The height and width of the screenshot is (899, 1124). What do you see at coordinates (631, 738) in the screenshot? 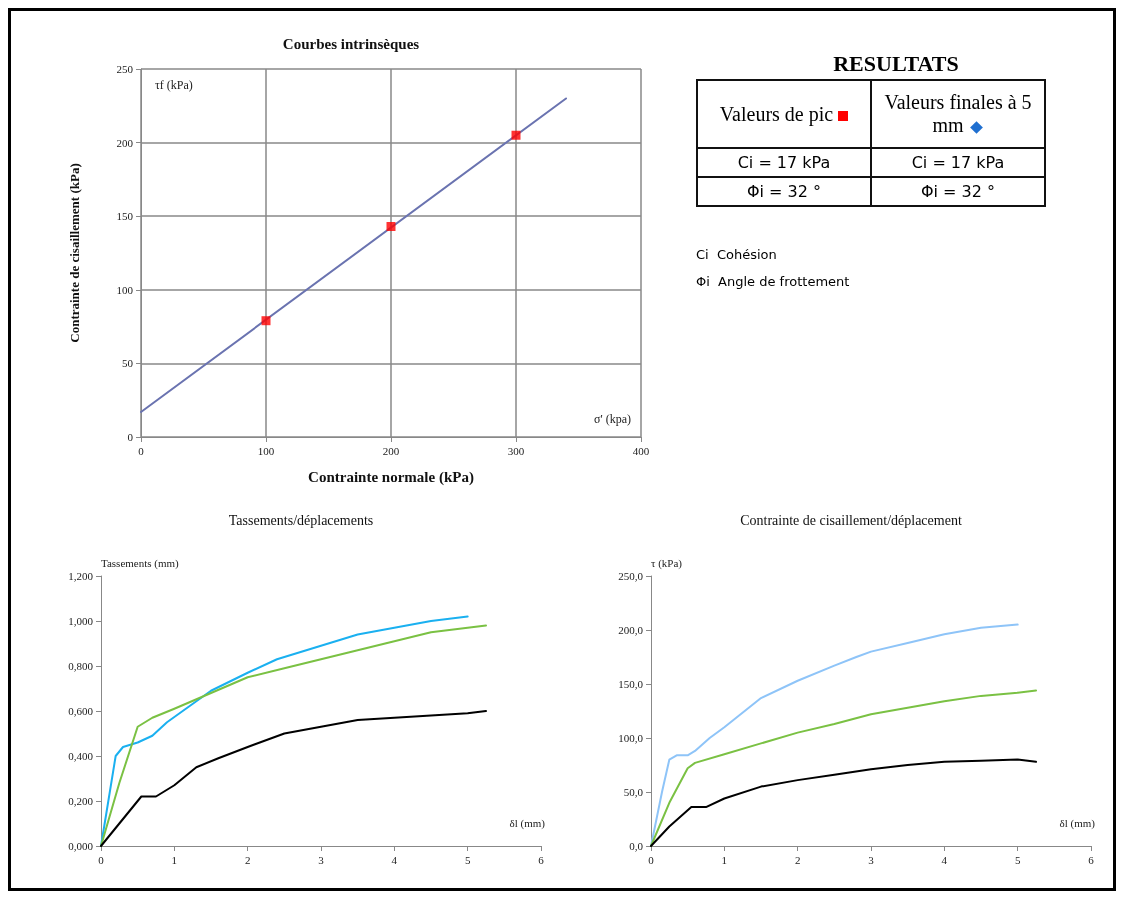
I see `y-tick-label: 100,0` at bounding box center [631, 738].